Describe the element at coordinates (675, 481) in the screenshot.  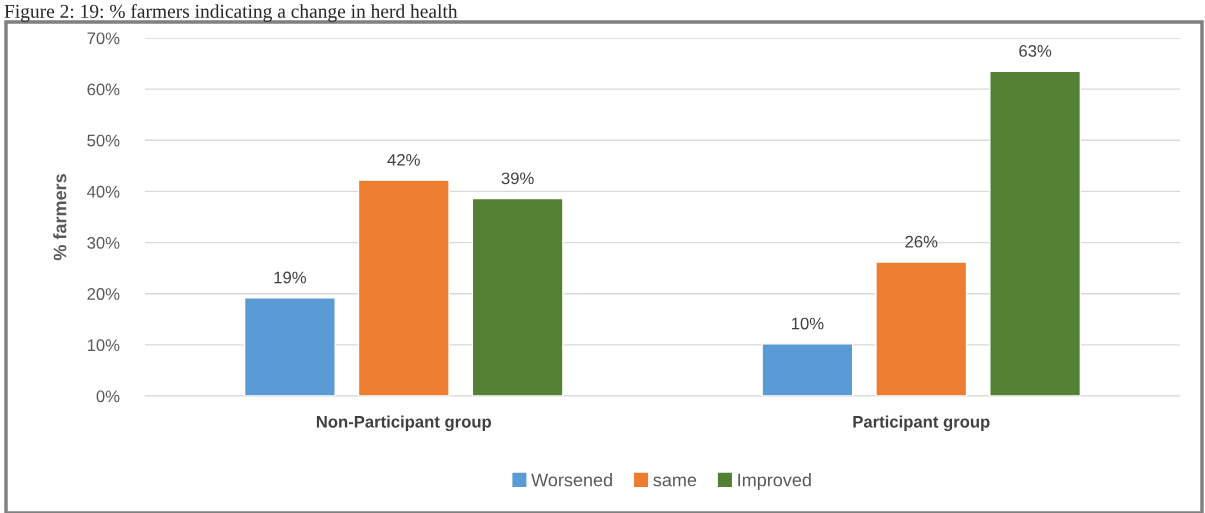
I see `legend-label: same` at that location.